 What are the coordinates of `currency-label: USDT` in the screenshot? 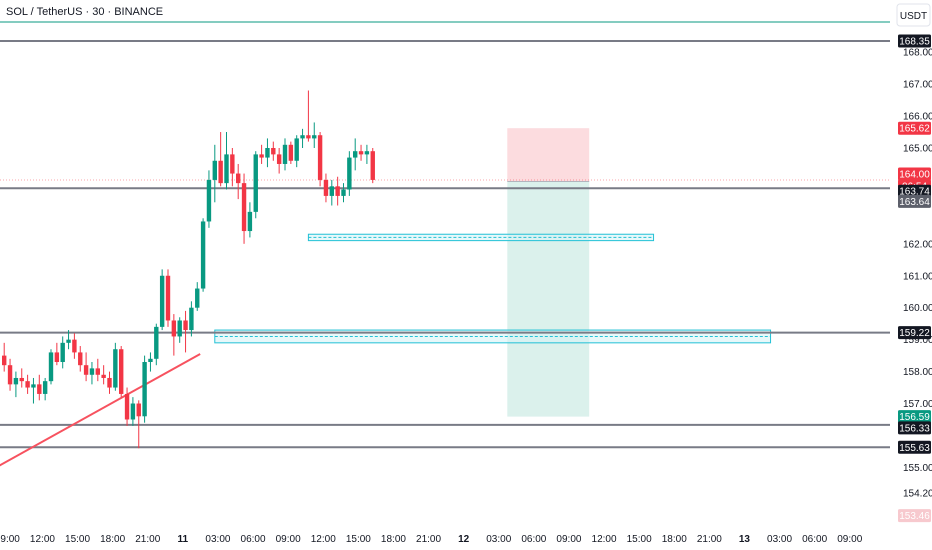 It's located at (913, 16).